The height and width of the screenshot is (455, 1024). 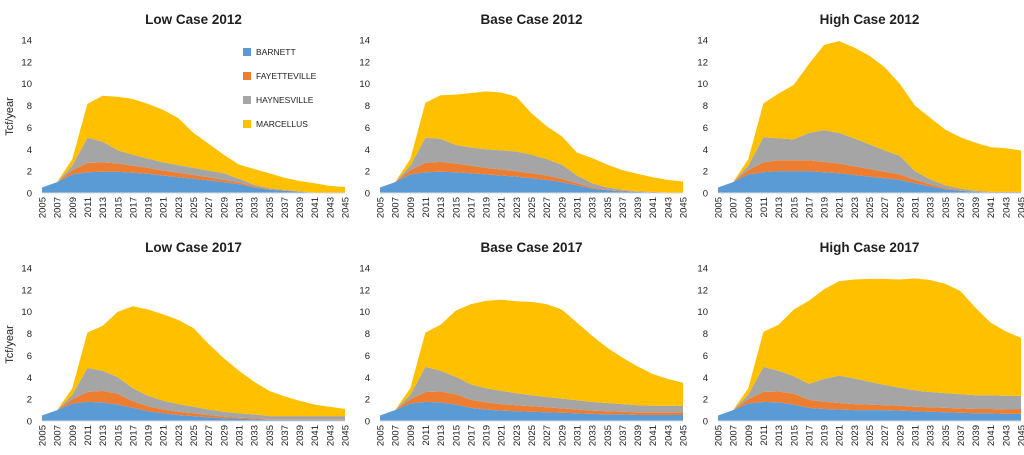 What do you see at coordinates (961, 435) in the screenshot?
I see `x-tick-label: 2037` at bounding box center [961, 435].